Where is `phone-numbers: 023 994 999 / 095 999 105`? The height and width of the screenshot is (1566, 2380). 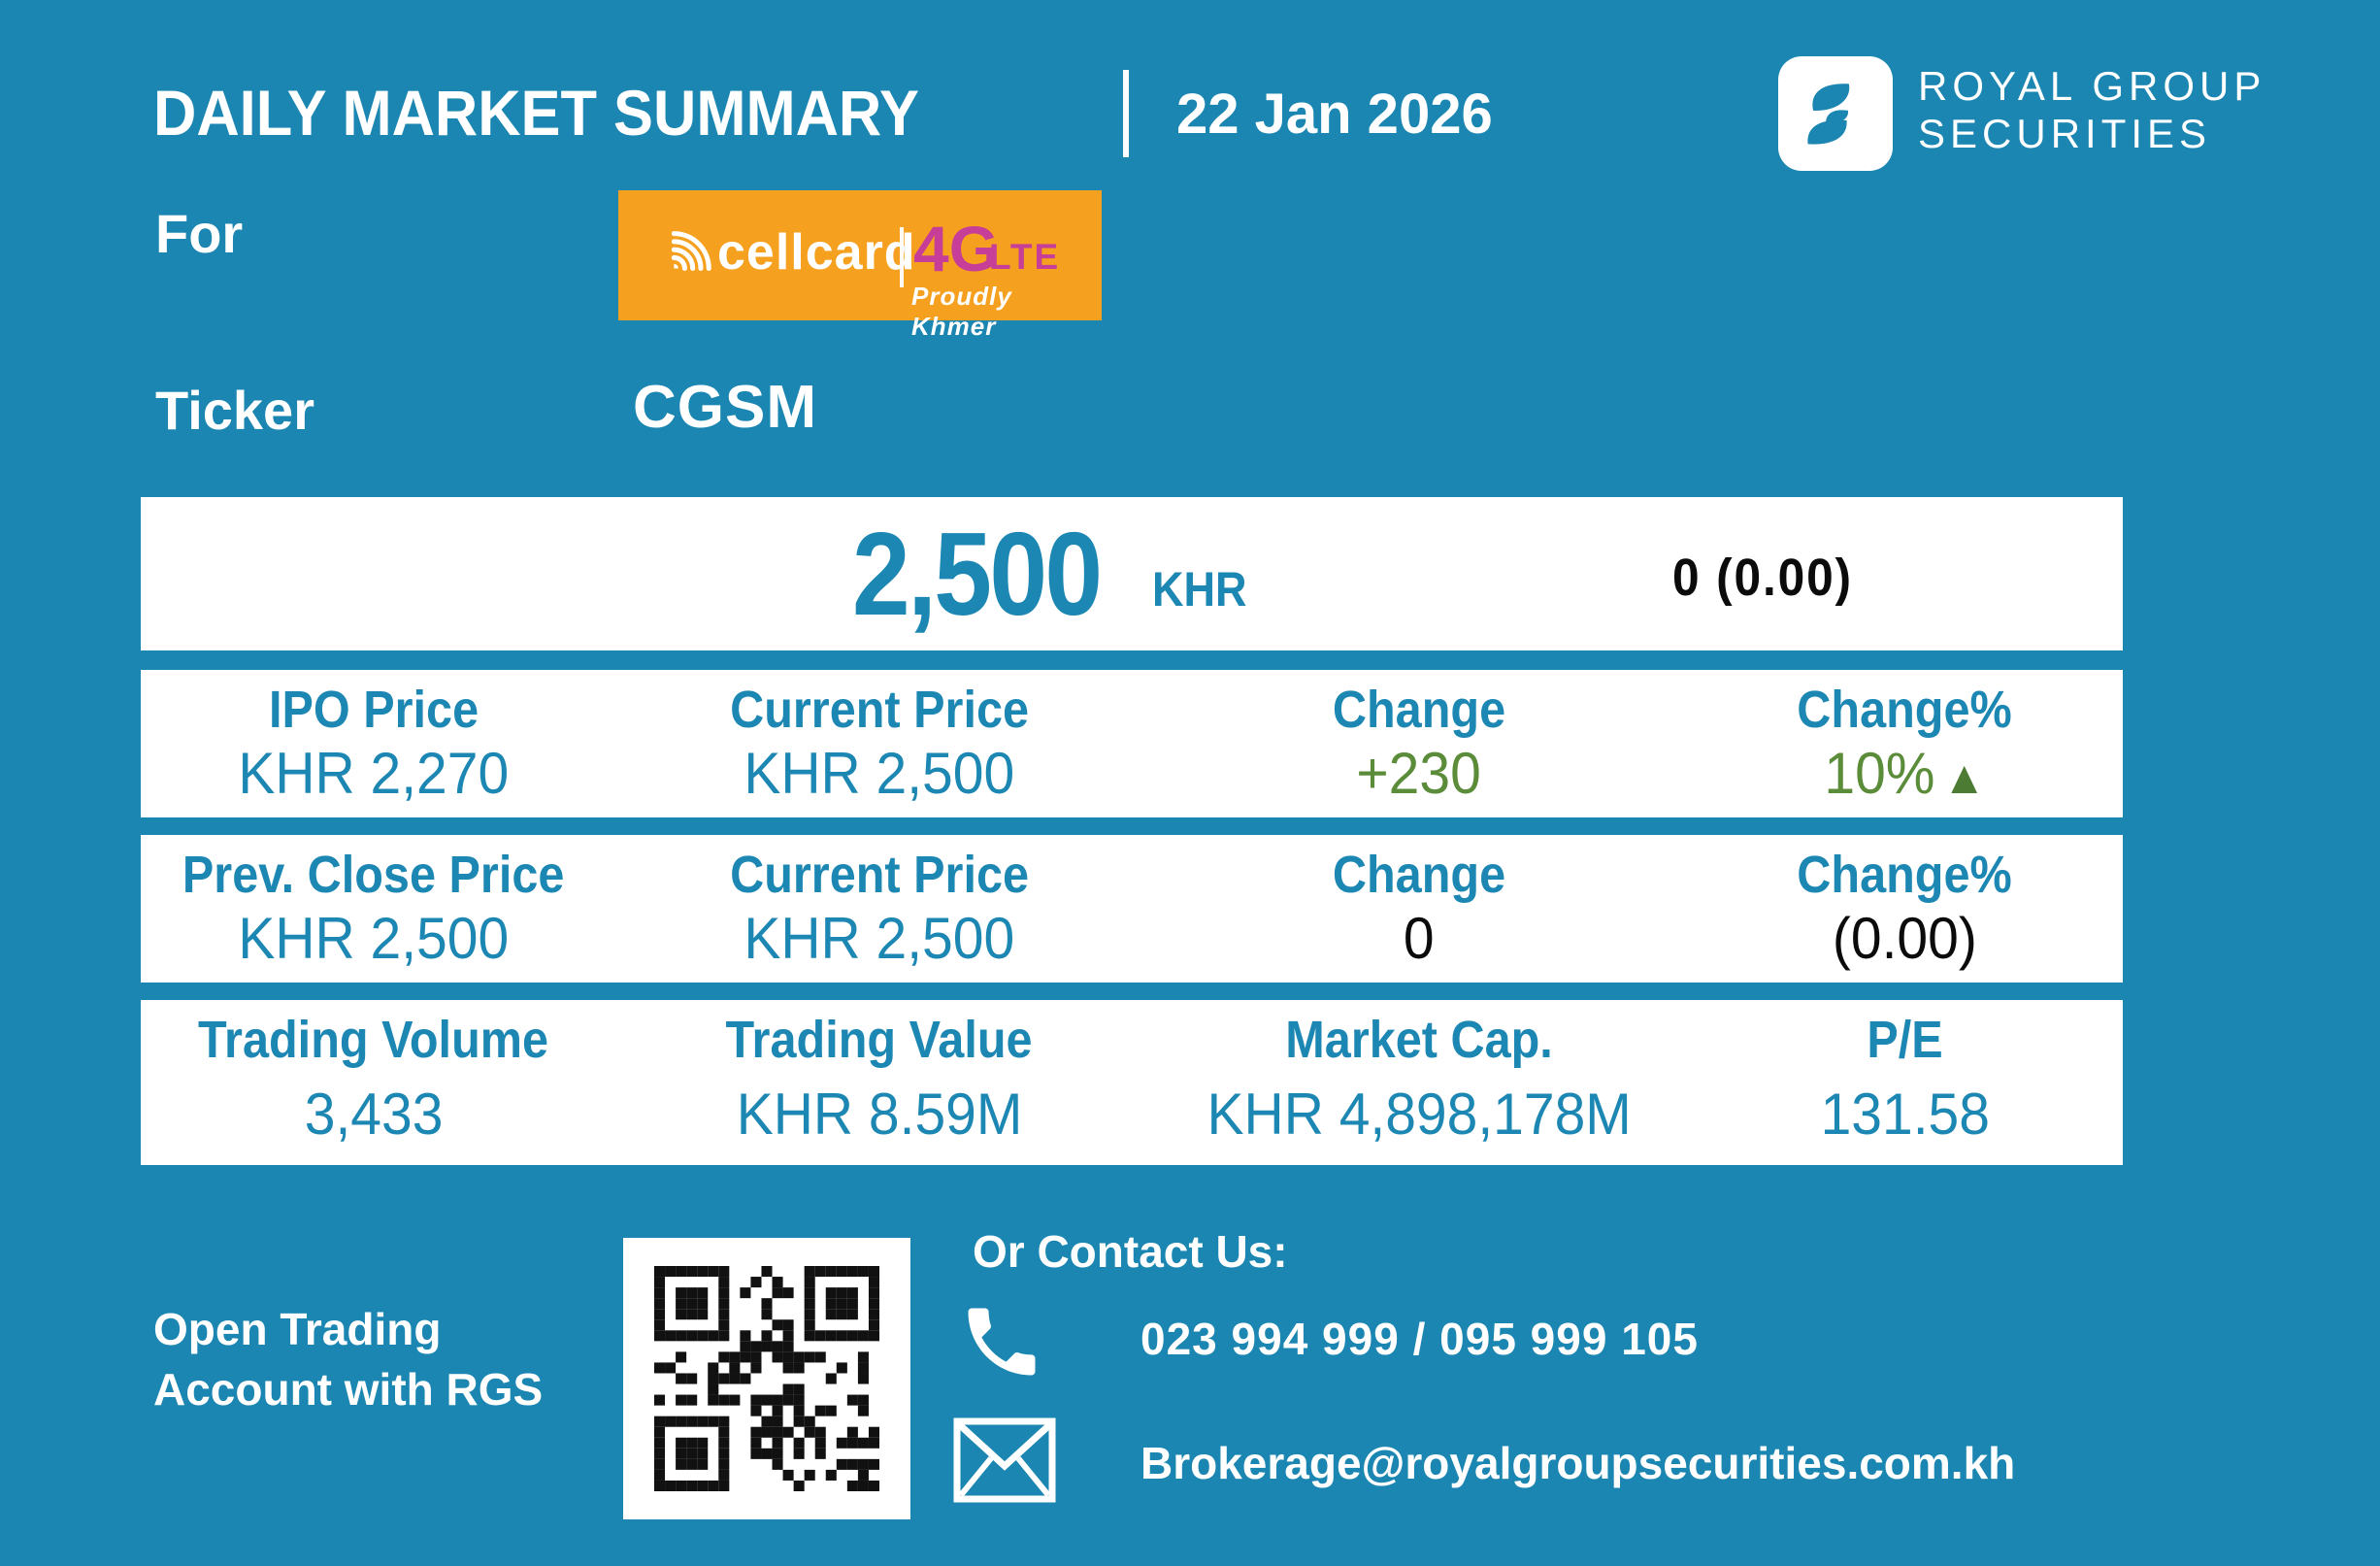 phone-numbers: 023 994 999 / 095 999 105 is located at coordinates (1419, 1339).